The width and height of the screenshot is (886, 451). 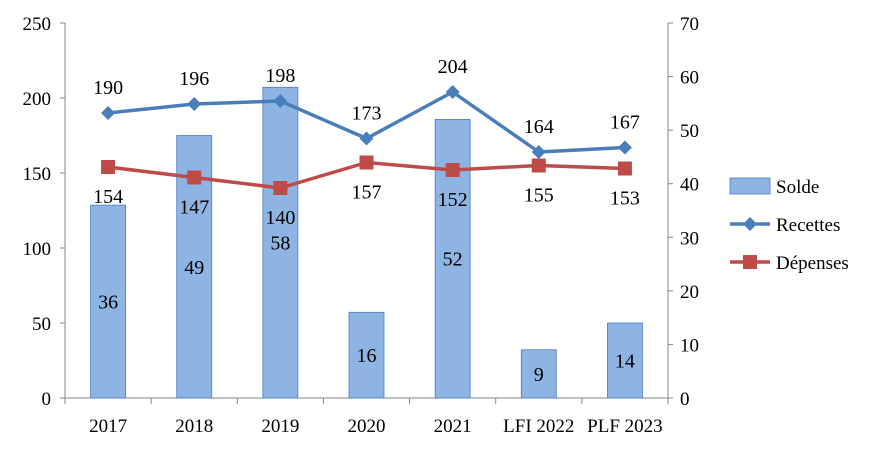 I want to click on y-left-tick-label: 250, so click(x=37, y=24).